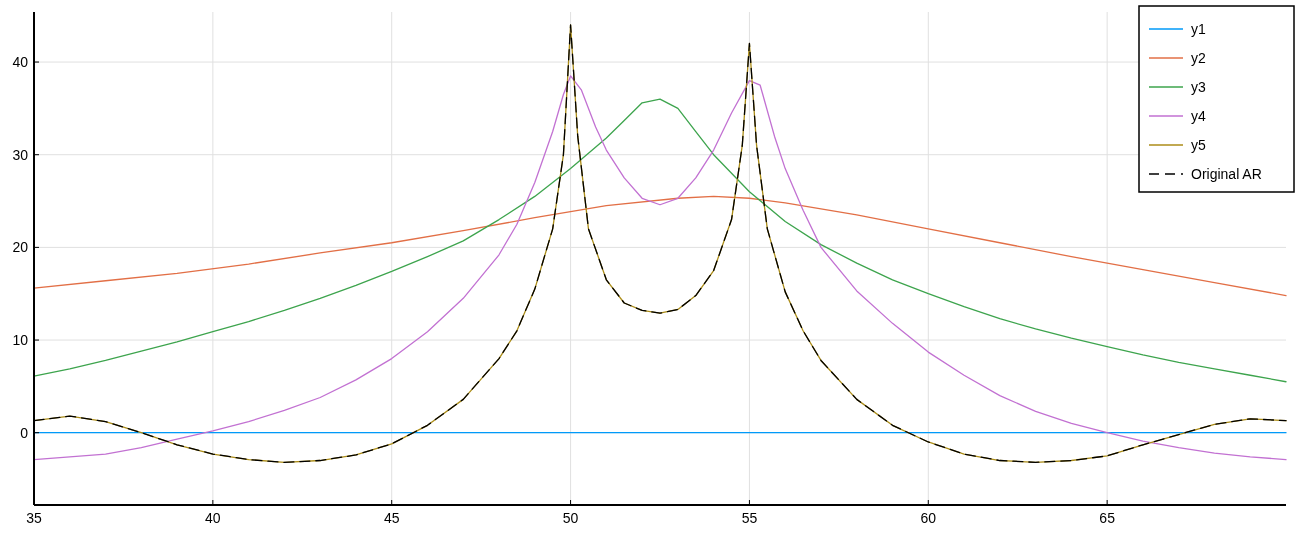 This screenshot has width=1300, height=537. What do you see at coordinates (20, 62) in the screenshot?
I see `y-tick-label: 40` at bounding box center [20, 62].